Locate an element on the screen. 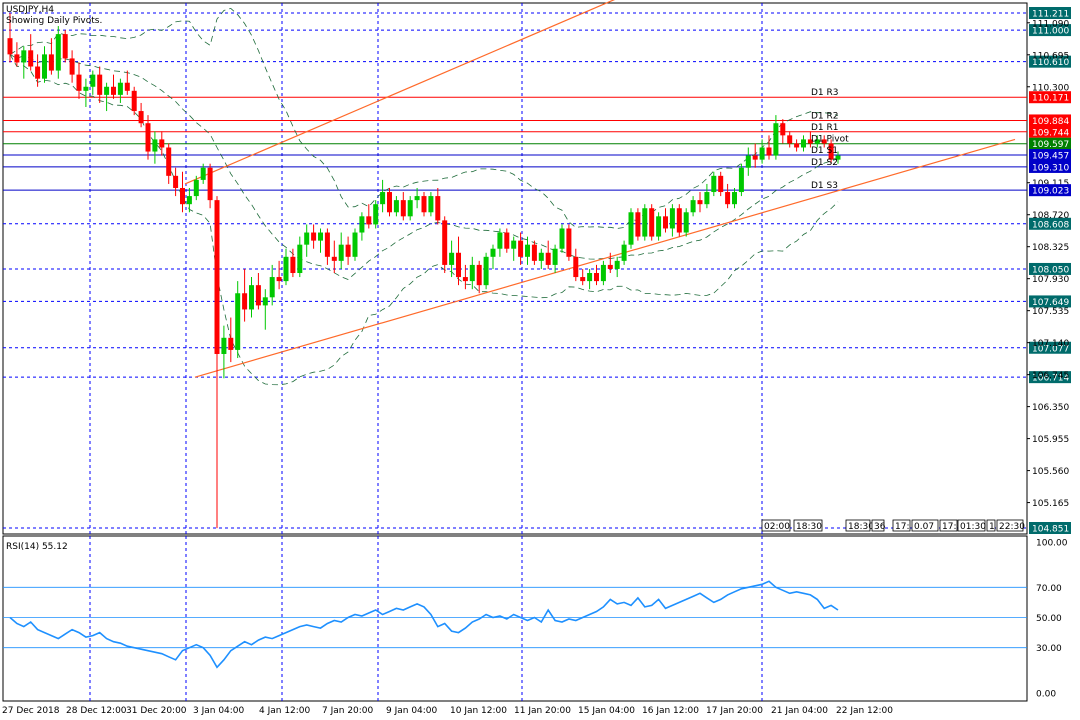 This screenshot has width=1080, height=720. rsi-tick-label: 30.00 is located at coordinates (1049, 649).